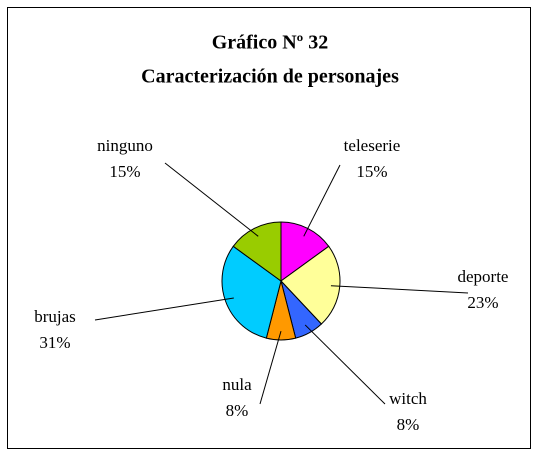 The width and height of the screenshot is (539, 456). What do you see at coordinates (55, 316) in the screenshot?
I see `slice-label: brujas` at bounding box center [55, 316].